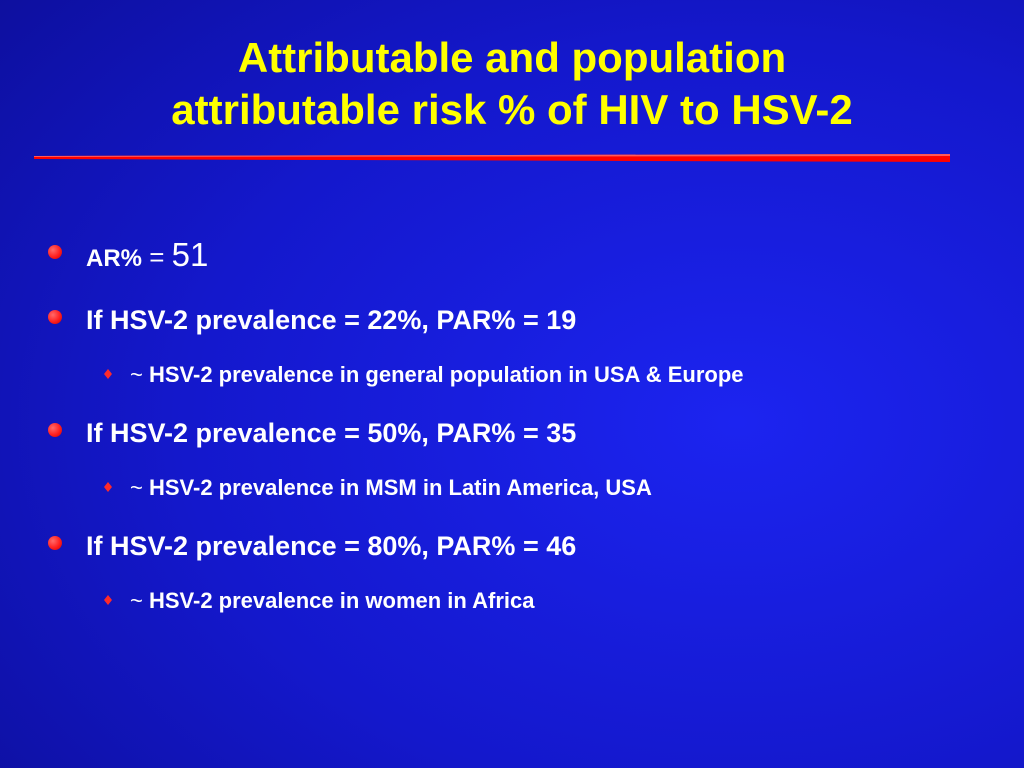 The width and height of the screenshot is (1024, 768). What do you see at coordinates (190, 254) in the screenshot?
I see `ar-value: 51` at bounding box center [190, 254].